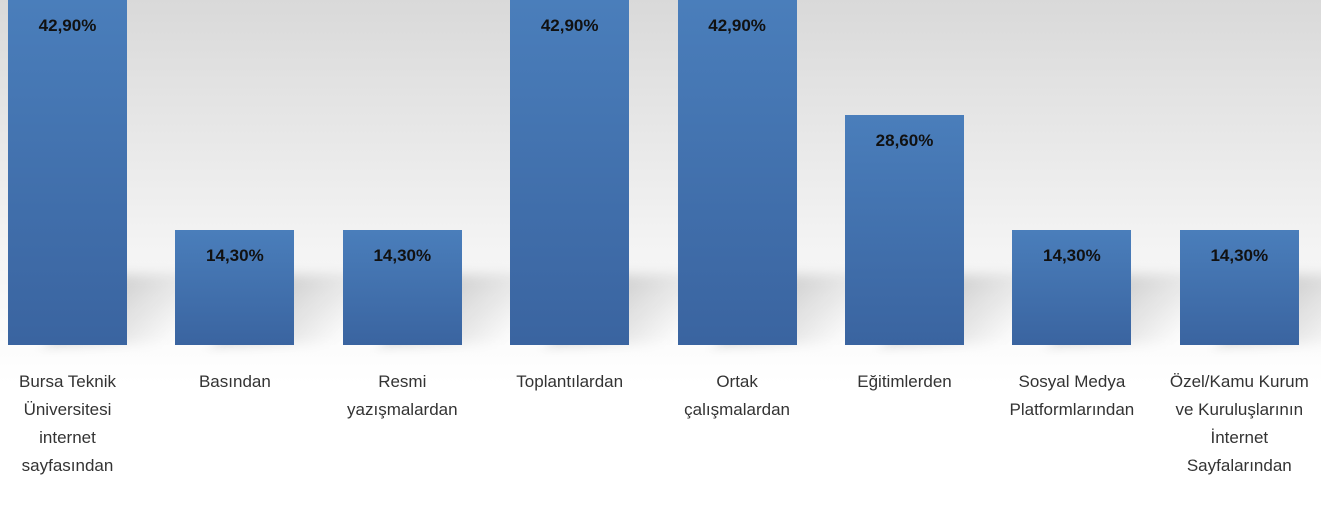 The image size is (1321, 512). Describe the element at coordinates (1072, 395) in the screenshot. I see `x-tick-label: Sosyal Medya Platformlarından` at that location.